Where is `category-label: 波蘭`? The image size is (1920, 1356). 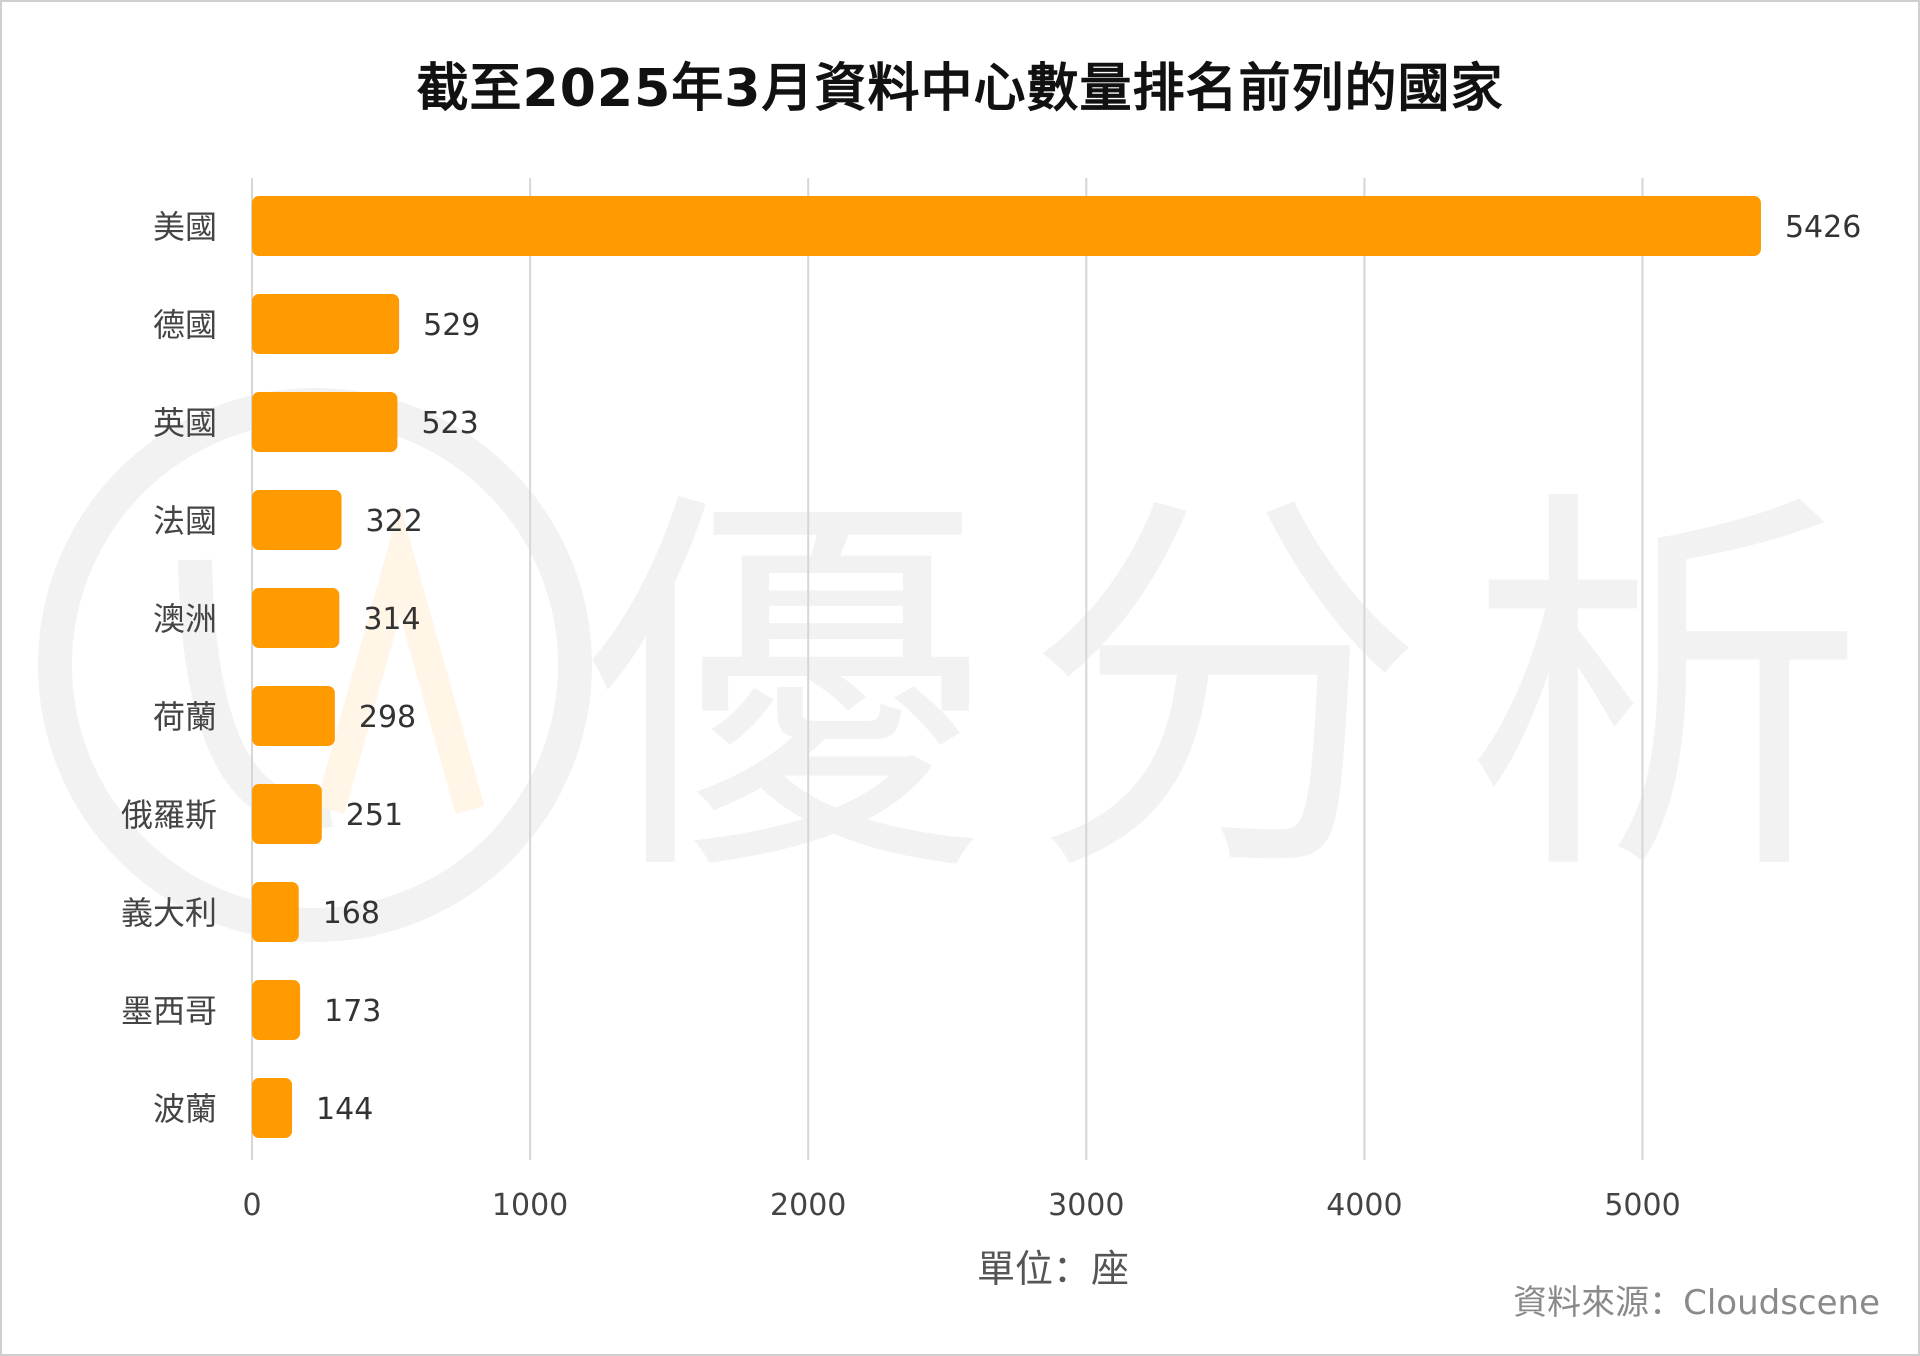
category-label: 波蘭 is located at coordinates (185, 1109).